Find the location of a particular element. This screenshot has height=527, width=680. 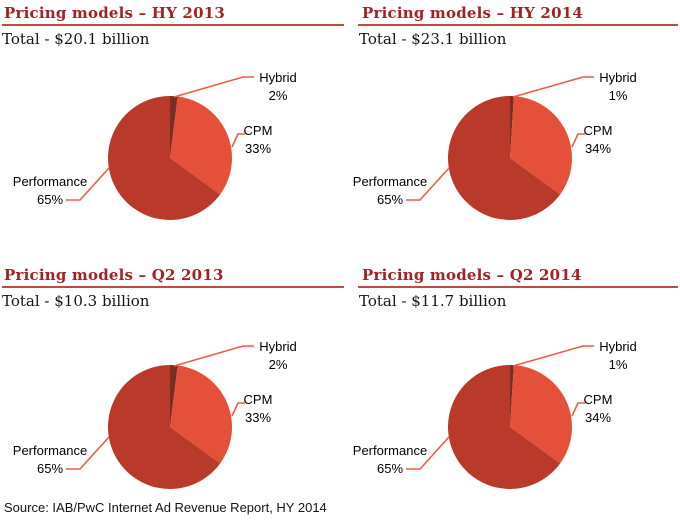

chart-total-label: Total - $20.1 billion is located at coordinates (76, 39).